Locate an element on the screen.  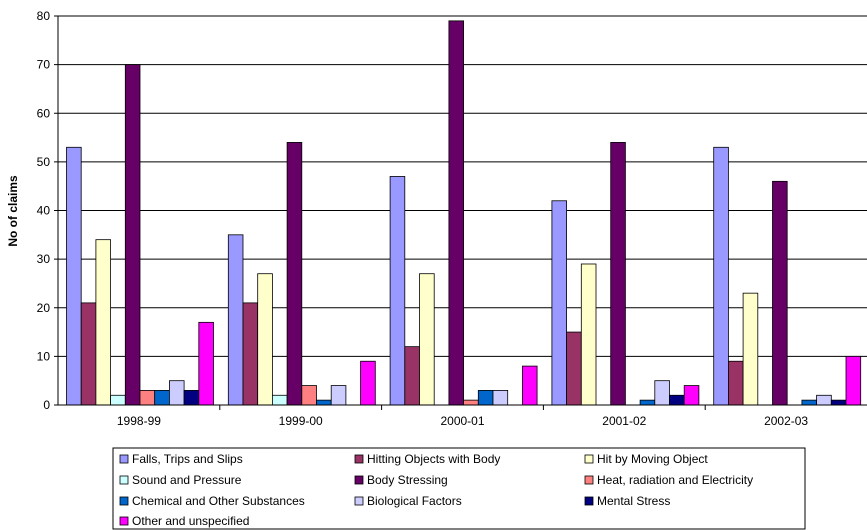
legend-entry: Sound and Pressure is located at coordinates (187, 480).